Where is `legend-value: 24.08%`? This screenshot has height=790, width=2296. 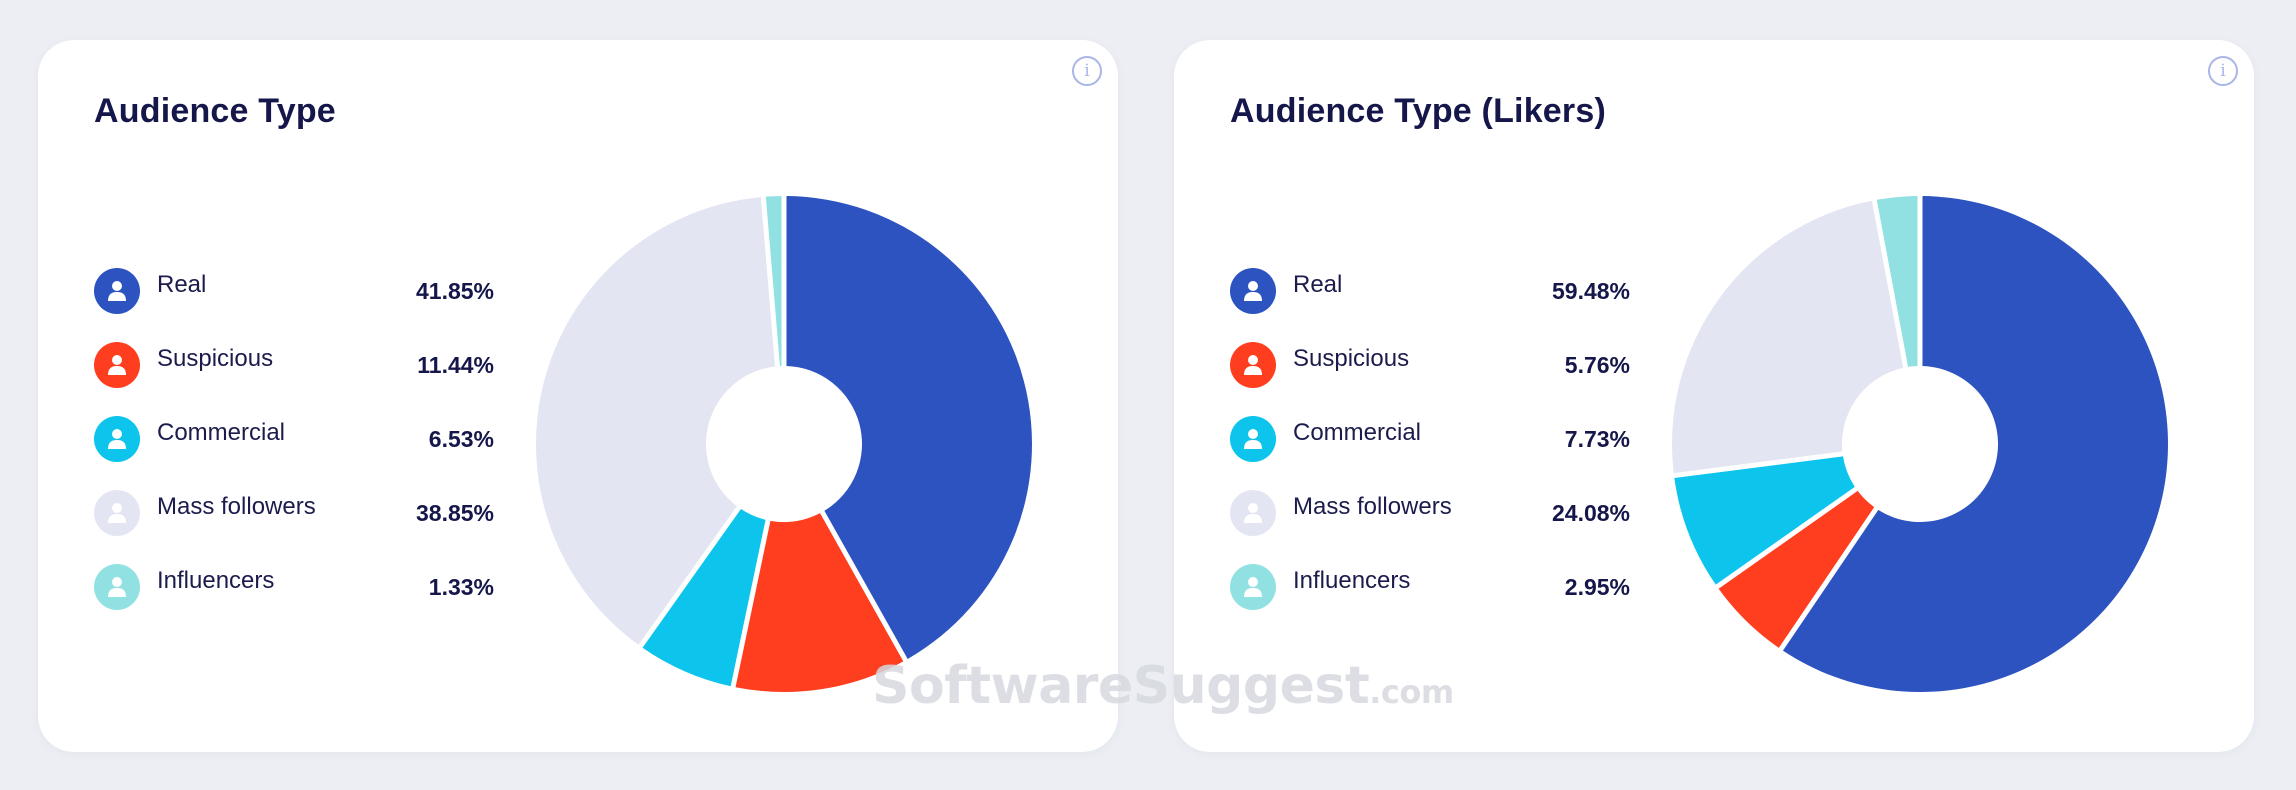
legend-value: 24.08% is located at coordinates (1590, 513).